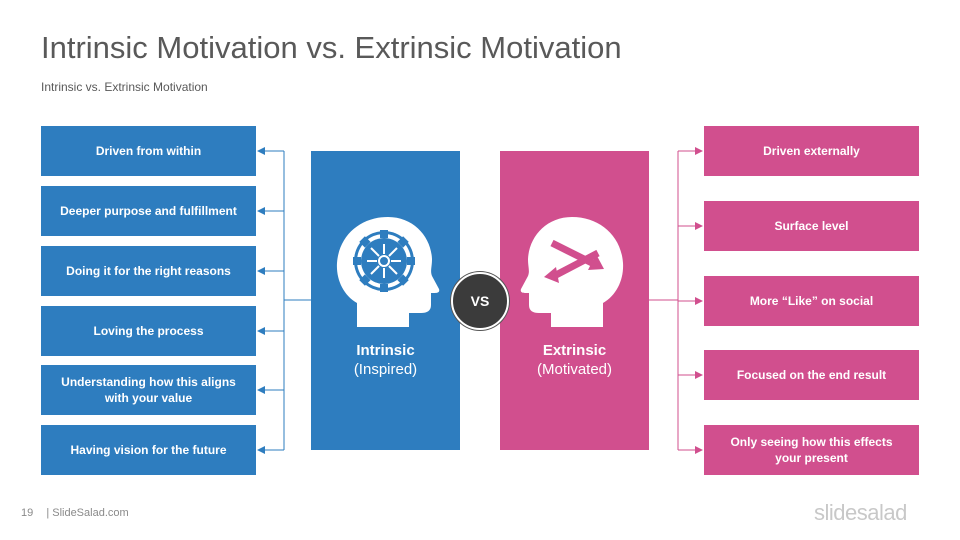 The height and width of the screenshot is (540, 960). Describe the element at coordinates (480, 301) in the screenshot. I see `vs-badge: VS` at that location.